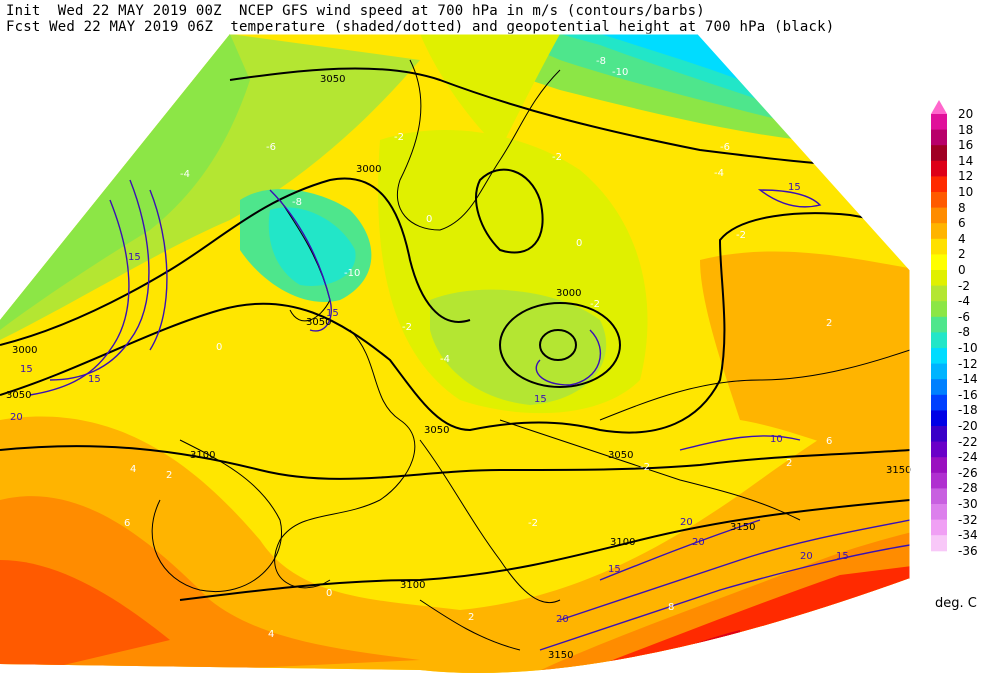  Describe the element at coordinates (968, 348) in the screenshot. I see `colorbar-level: -10` at that location.